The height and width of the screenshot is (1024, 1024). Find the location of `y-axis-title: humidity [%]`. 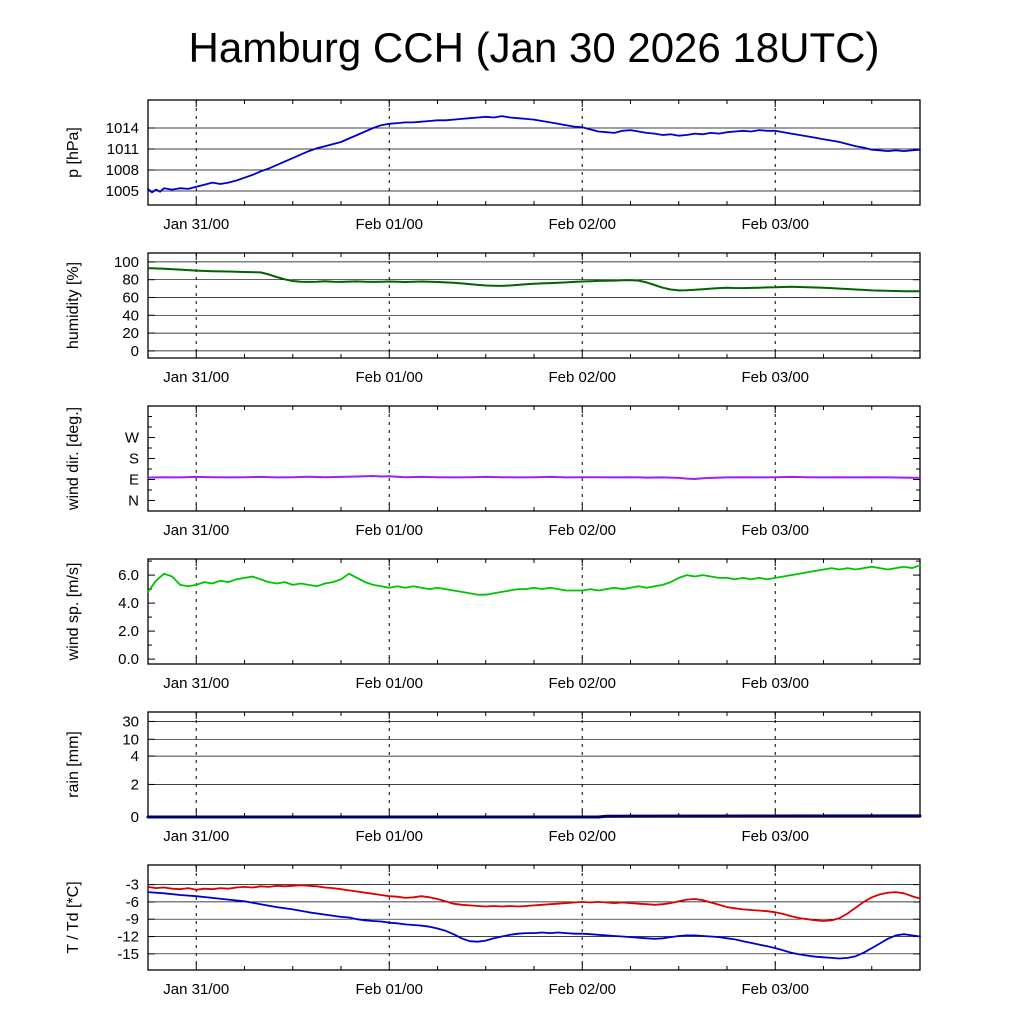

y-axis-title: humidity [%] is located at coordinates (73, 305).